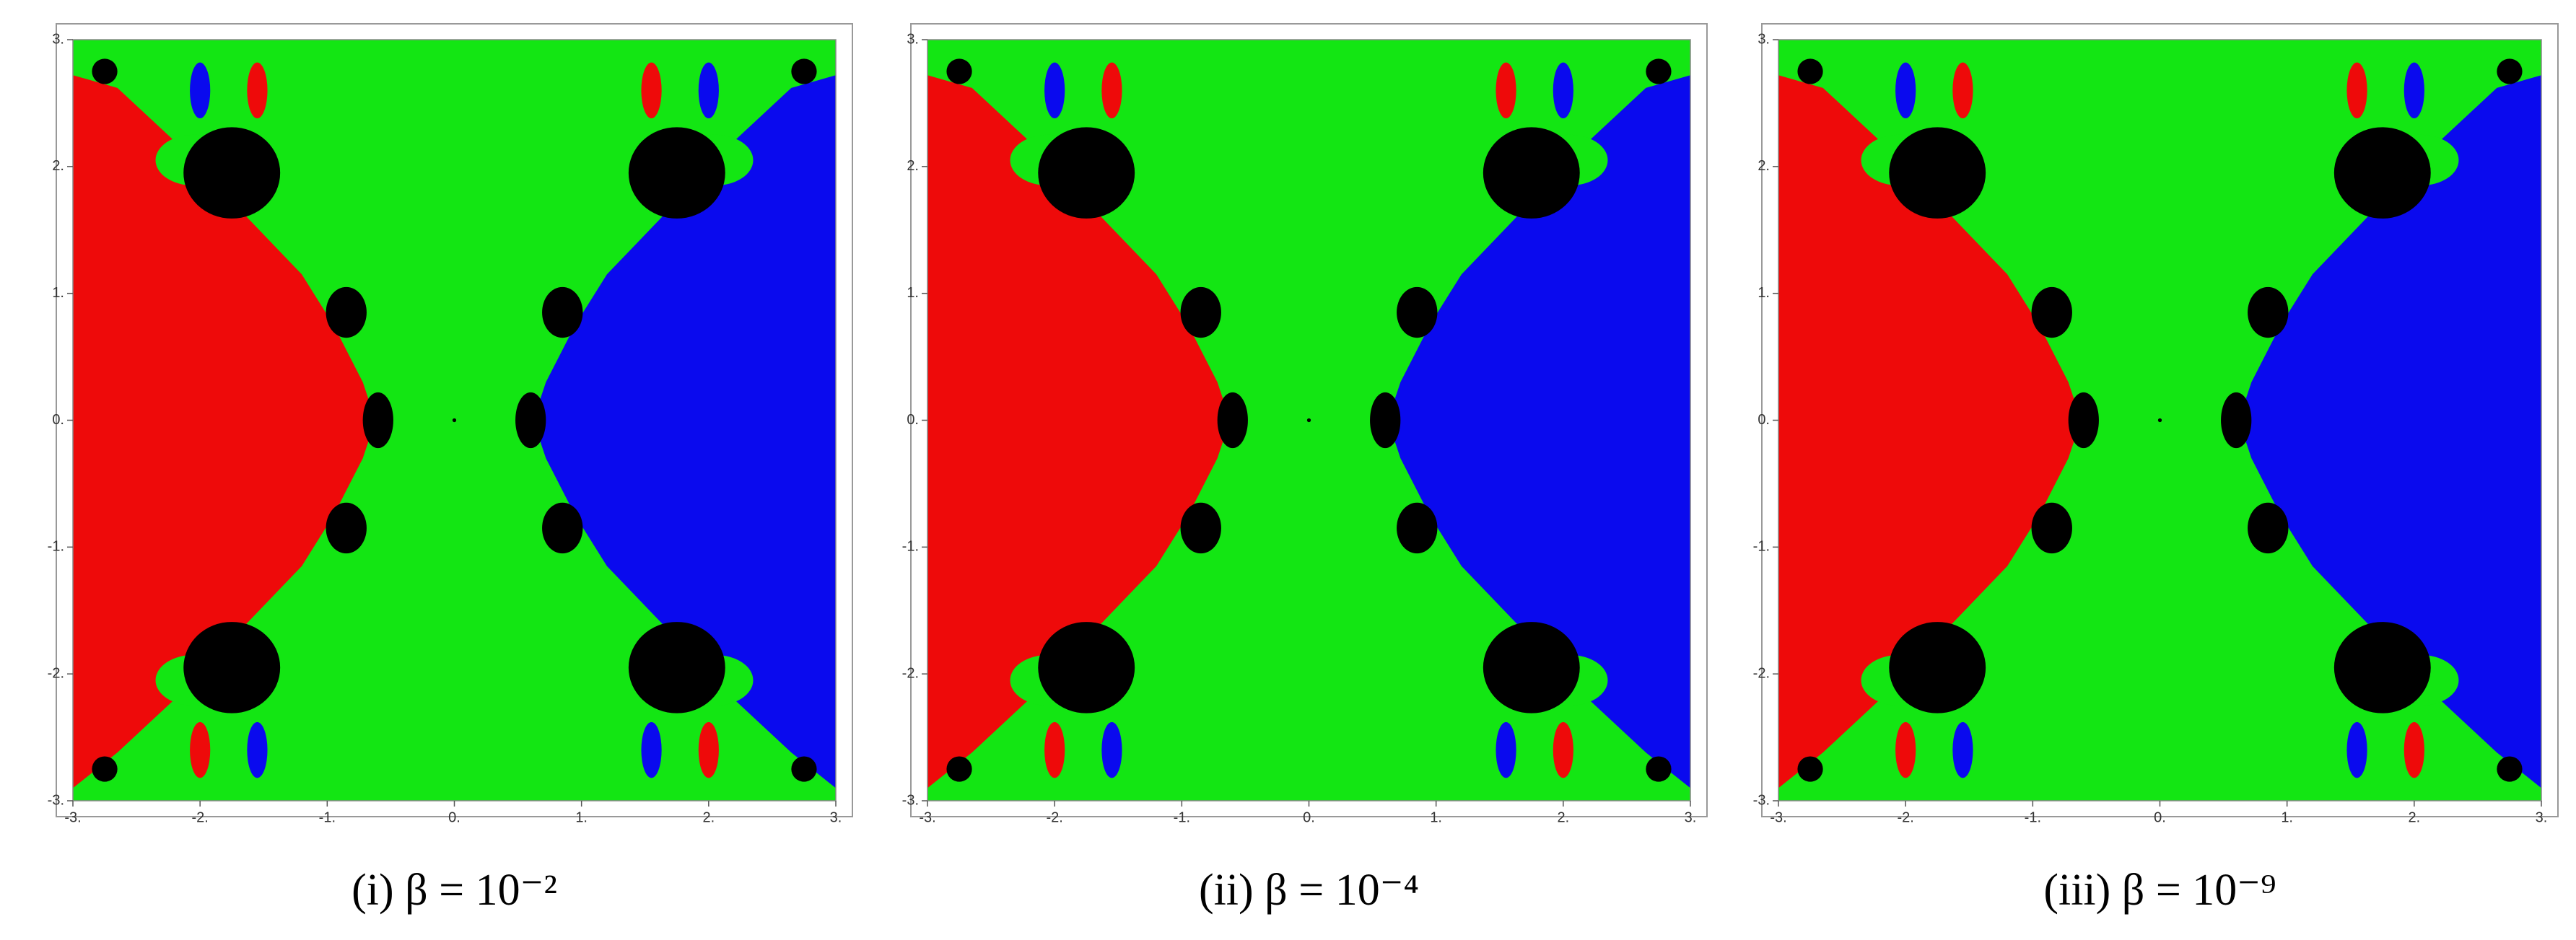 The height and width of the screenshot is (940, 2576). I want to click on caption: (ii) β = 10⁻⁴, so click(1309, 890).